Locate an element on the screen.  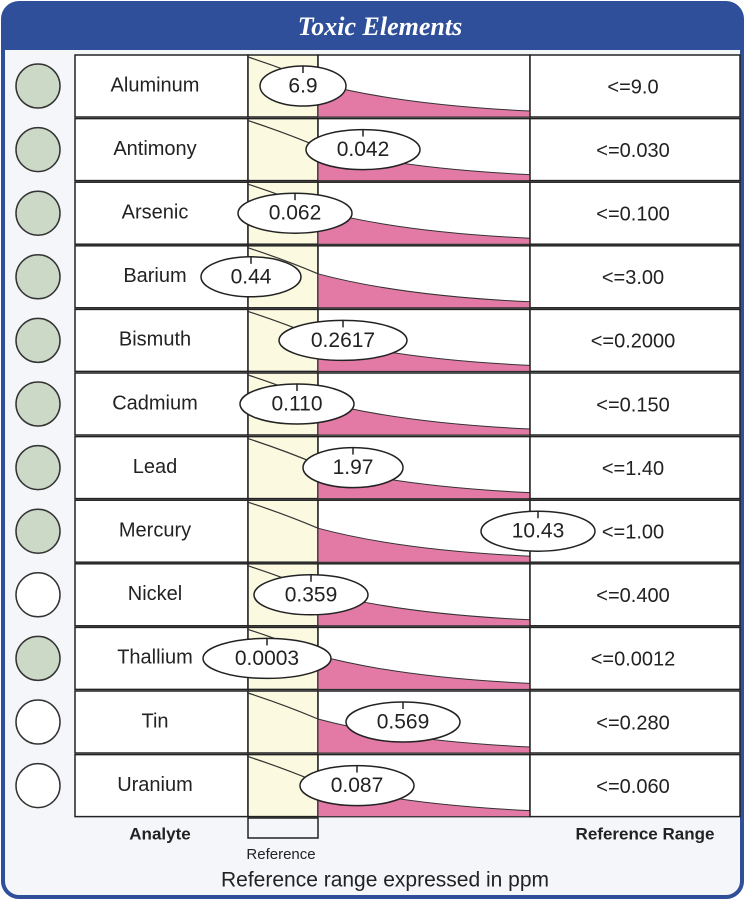
analyte: Mercury is located at coordinates (155, 530).